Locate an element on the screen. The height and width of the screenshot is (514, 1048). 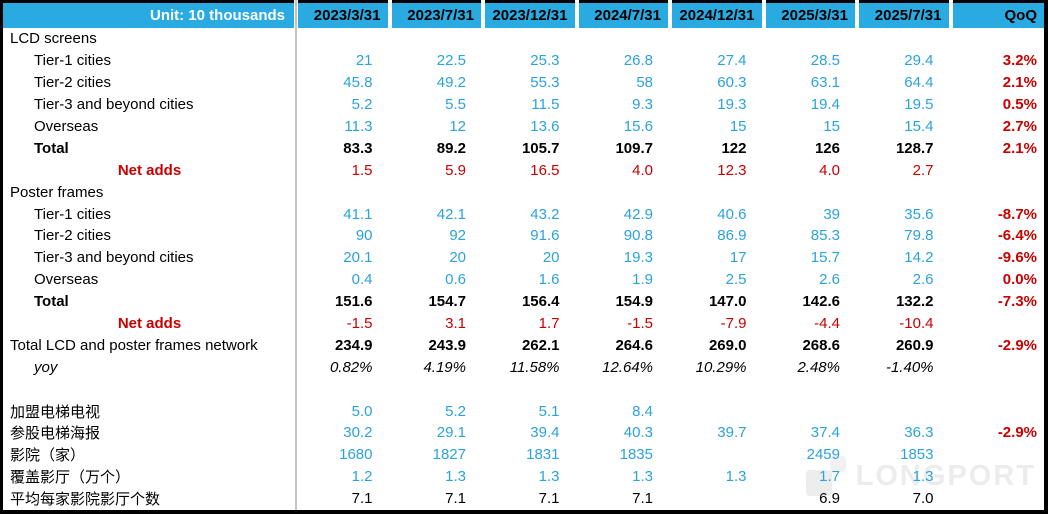
row-label: Tier-1 cities is located at coordinates (72, 214).